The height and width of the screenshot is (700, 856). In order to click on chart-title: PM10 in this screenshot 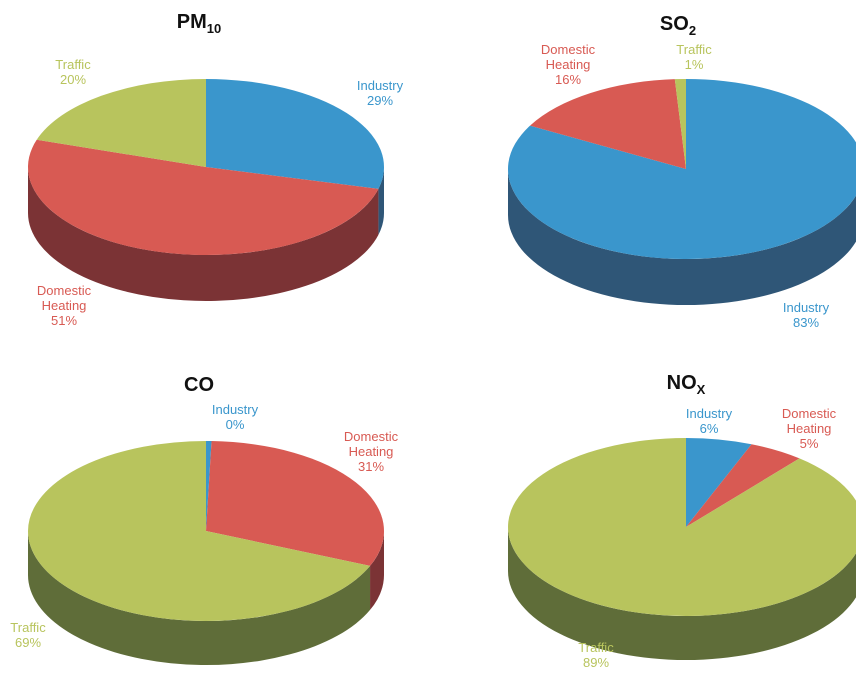, I will do `click(199, 23)`.